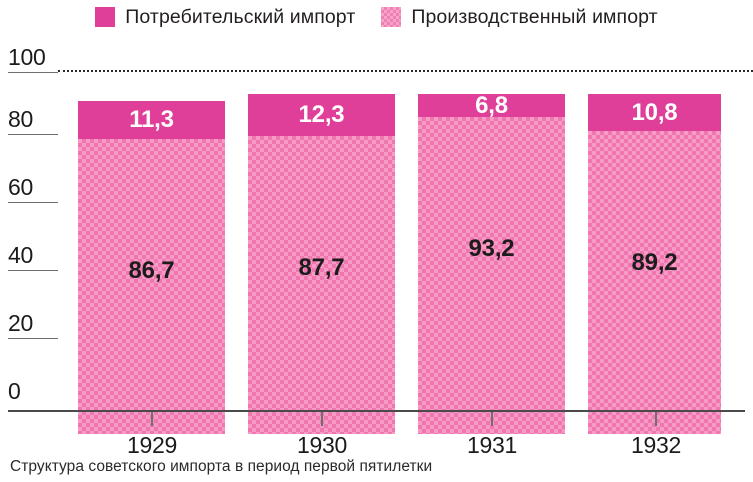 The height and width of the screenshot is (482, 753). What do you see at coordinates (376, 411) in the screenshot?
I see `x-axis-line` at bounding box center [376, 411].